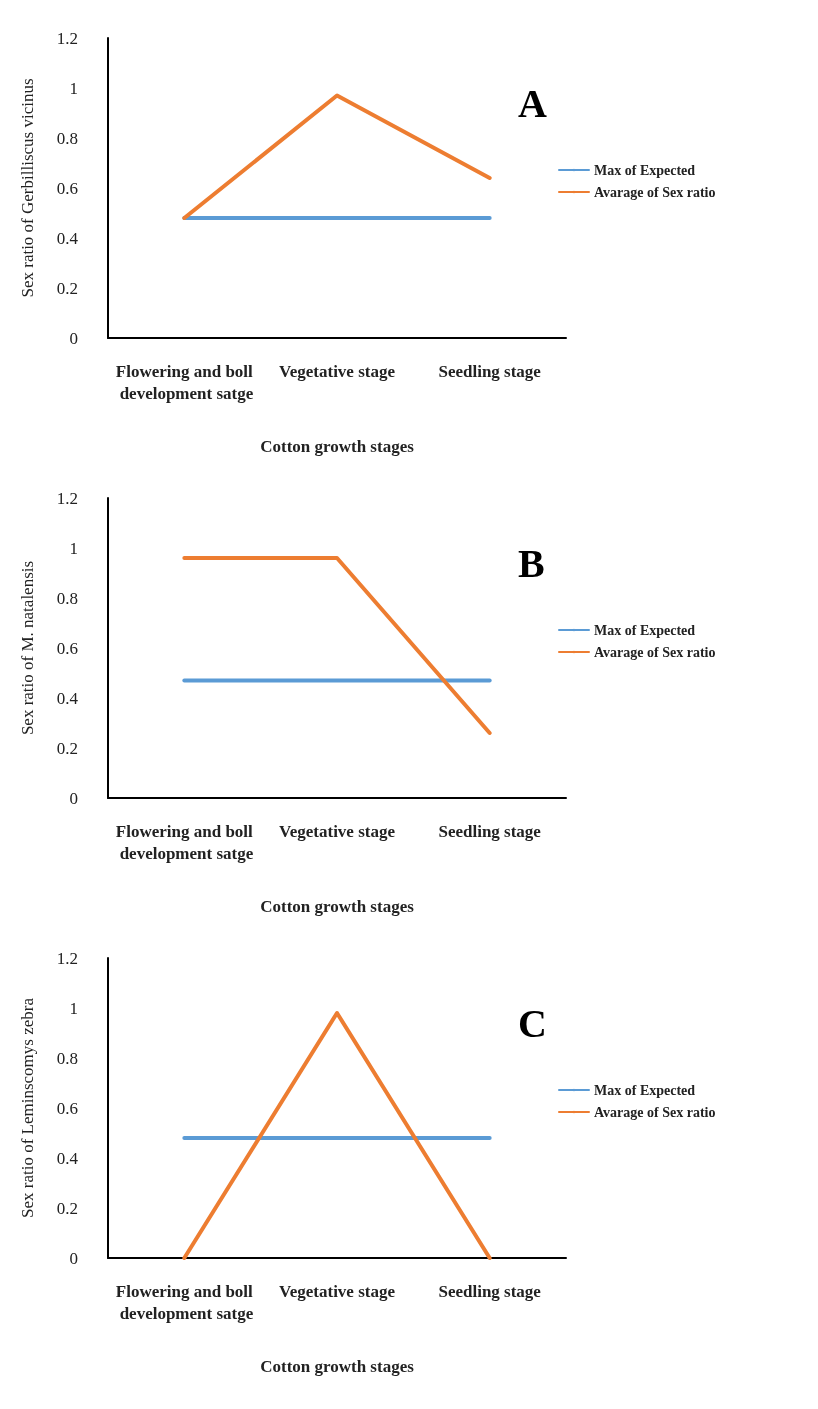  What do you see at coordinates (531, 563) in the screenshot?
I see `annotation: B` at bounding box center [531, 563].